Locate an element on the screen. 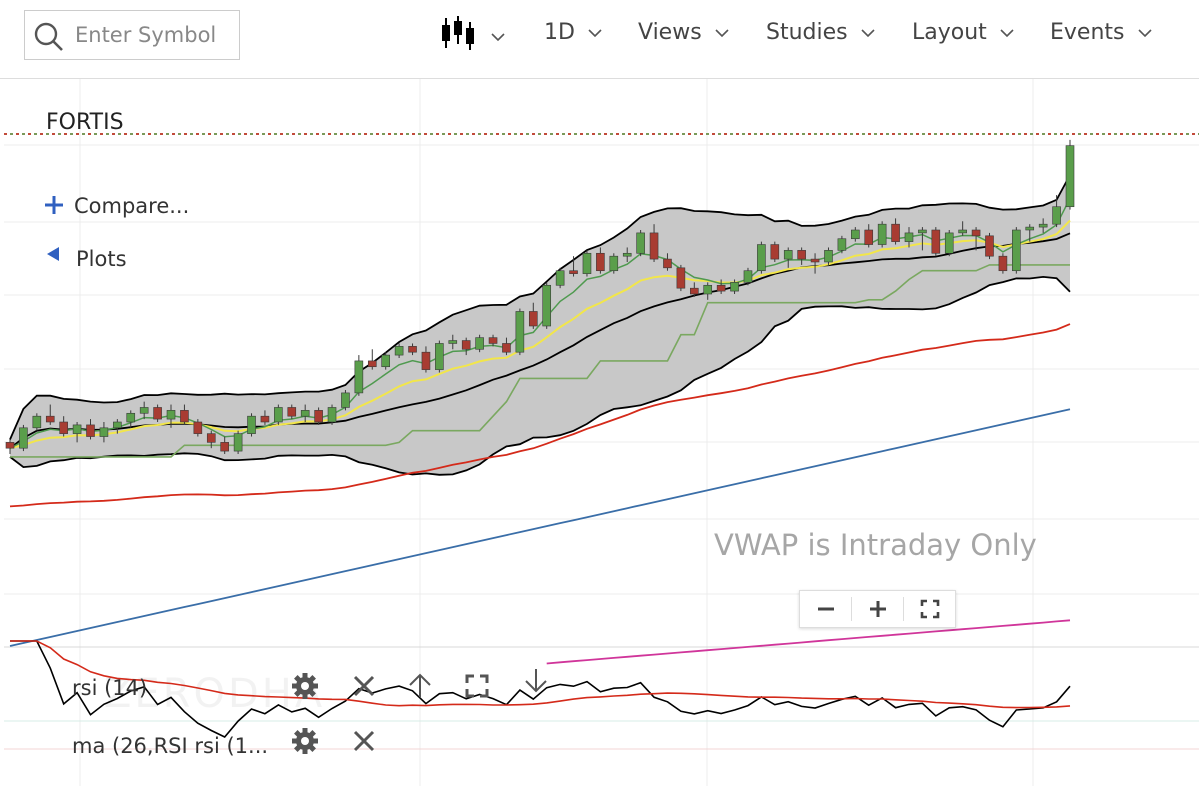  rsi-panel-label: rsi (14) is located at coordinates (110, 688).